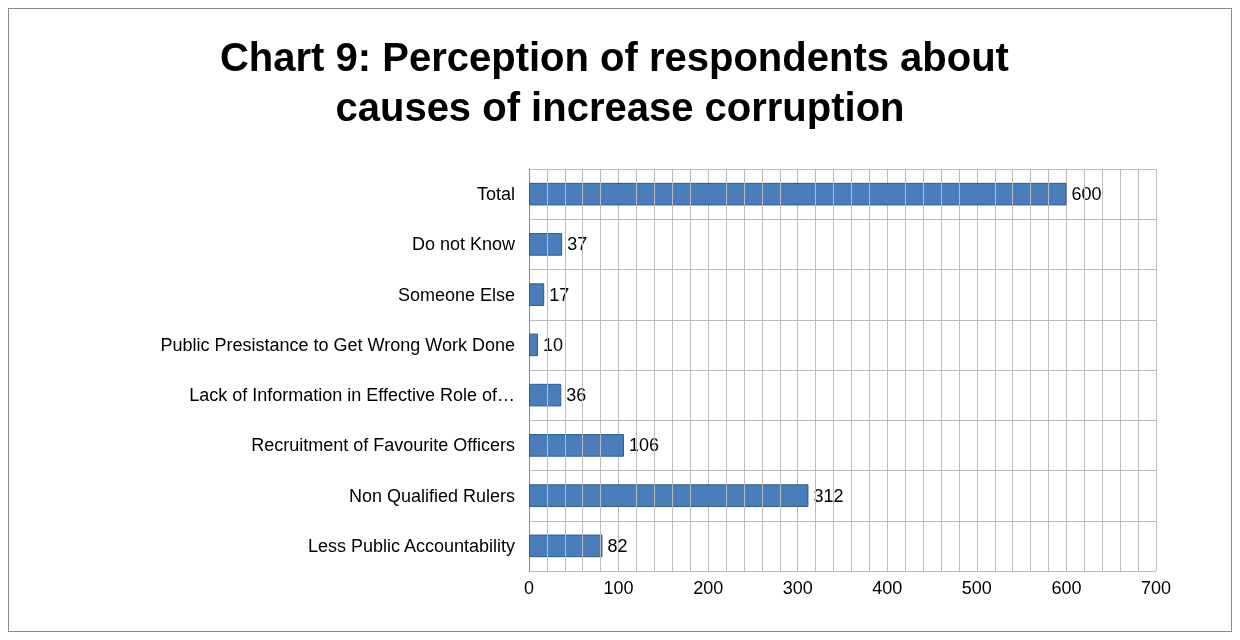  I want to click on y-tick-label: Total, so click(495, 194).